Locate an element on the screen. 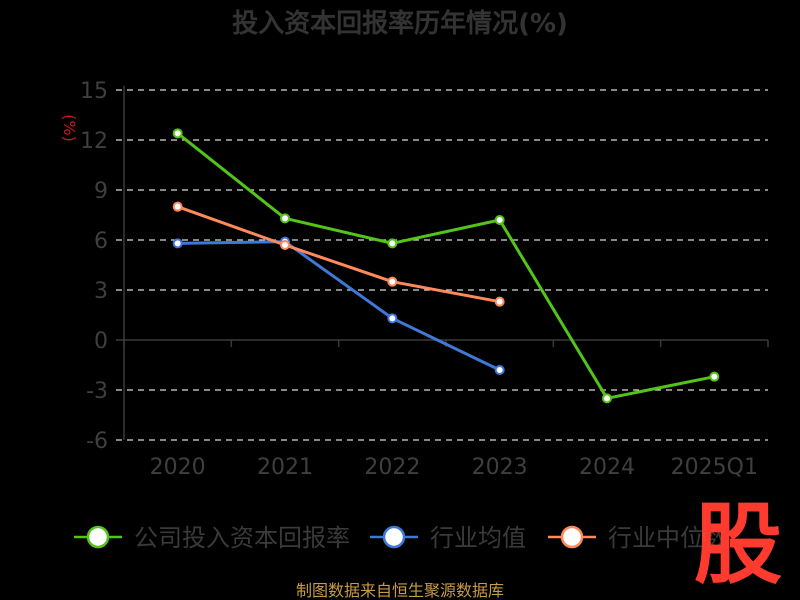  y-tick-label: -3 is located at coordinates (97, 391).